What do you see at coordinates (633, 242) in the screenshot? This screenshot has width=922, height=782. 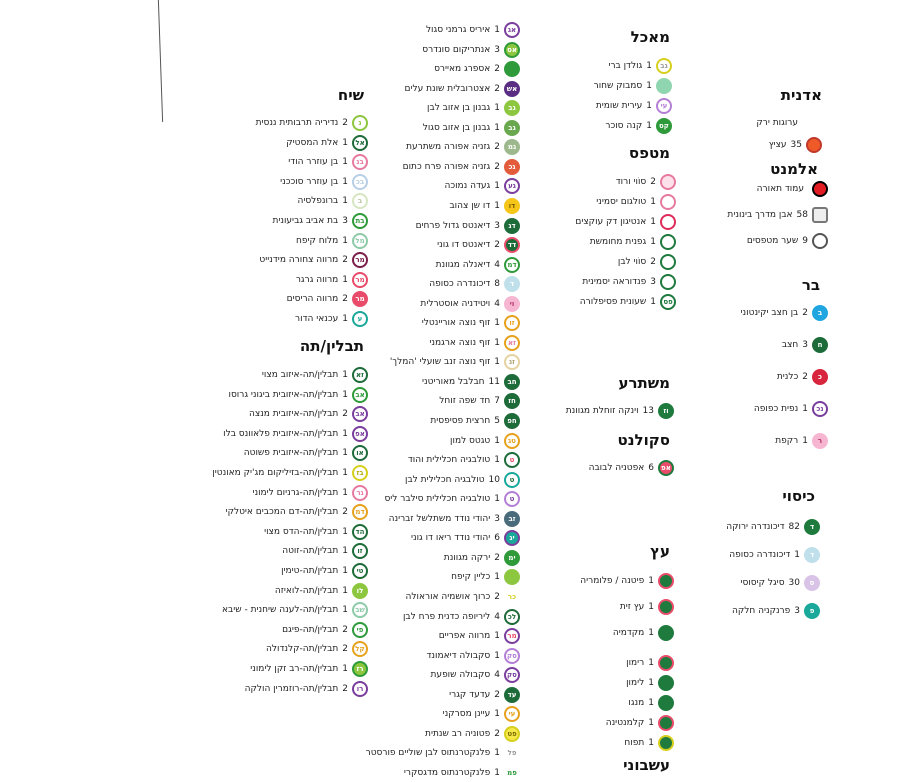 I see `legend-item-metapes: גפנית מחומשת 1` at bounding box center [633, 242].